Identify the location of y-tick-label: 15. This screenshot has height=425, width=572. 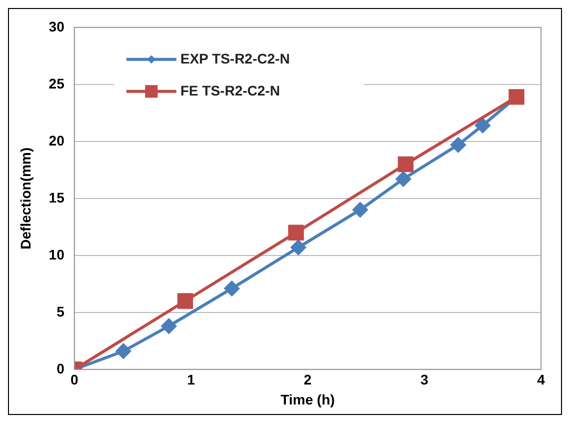
(56, 197).